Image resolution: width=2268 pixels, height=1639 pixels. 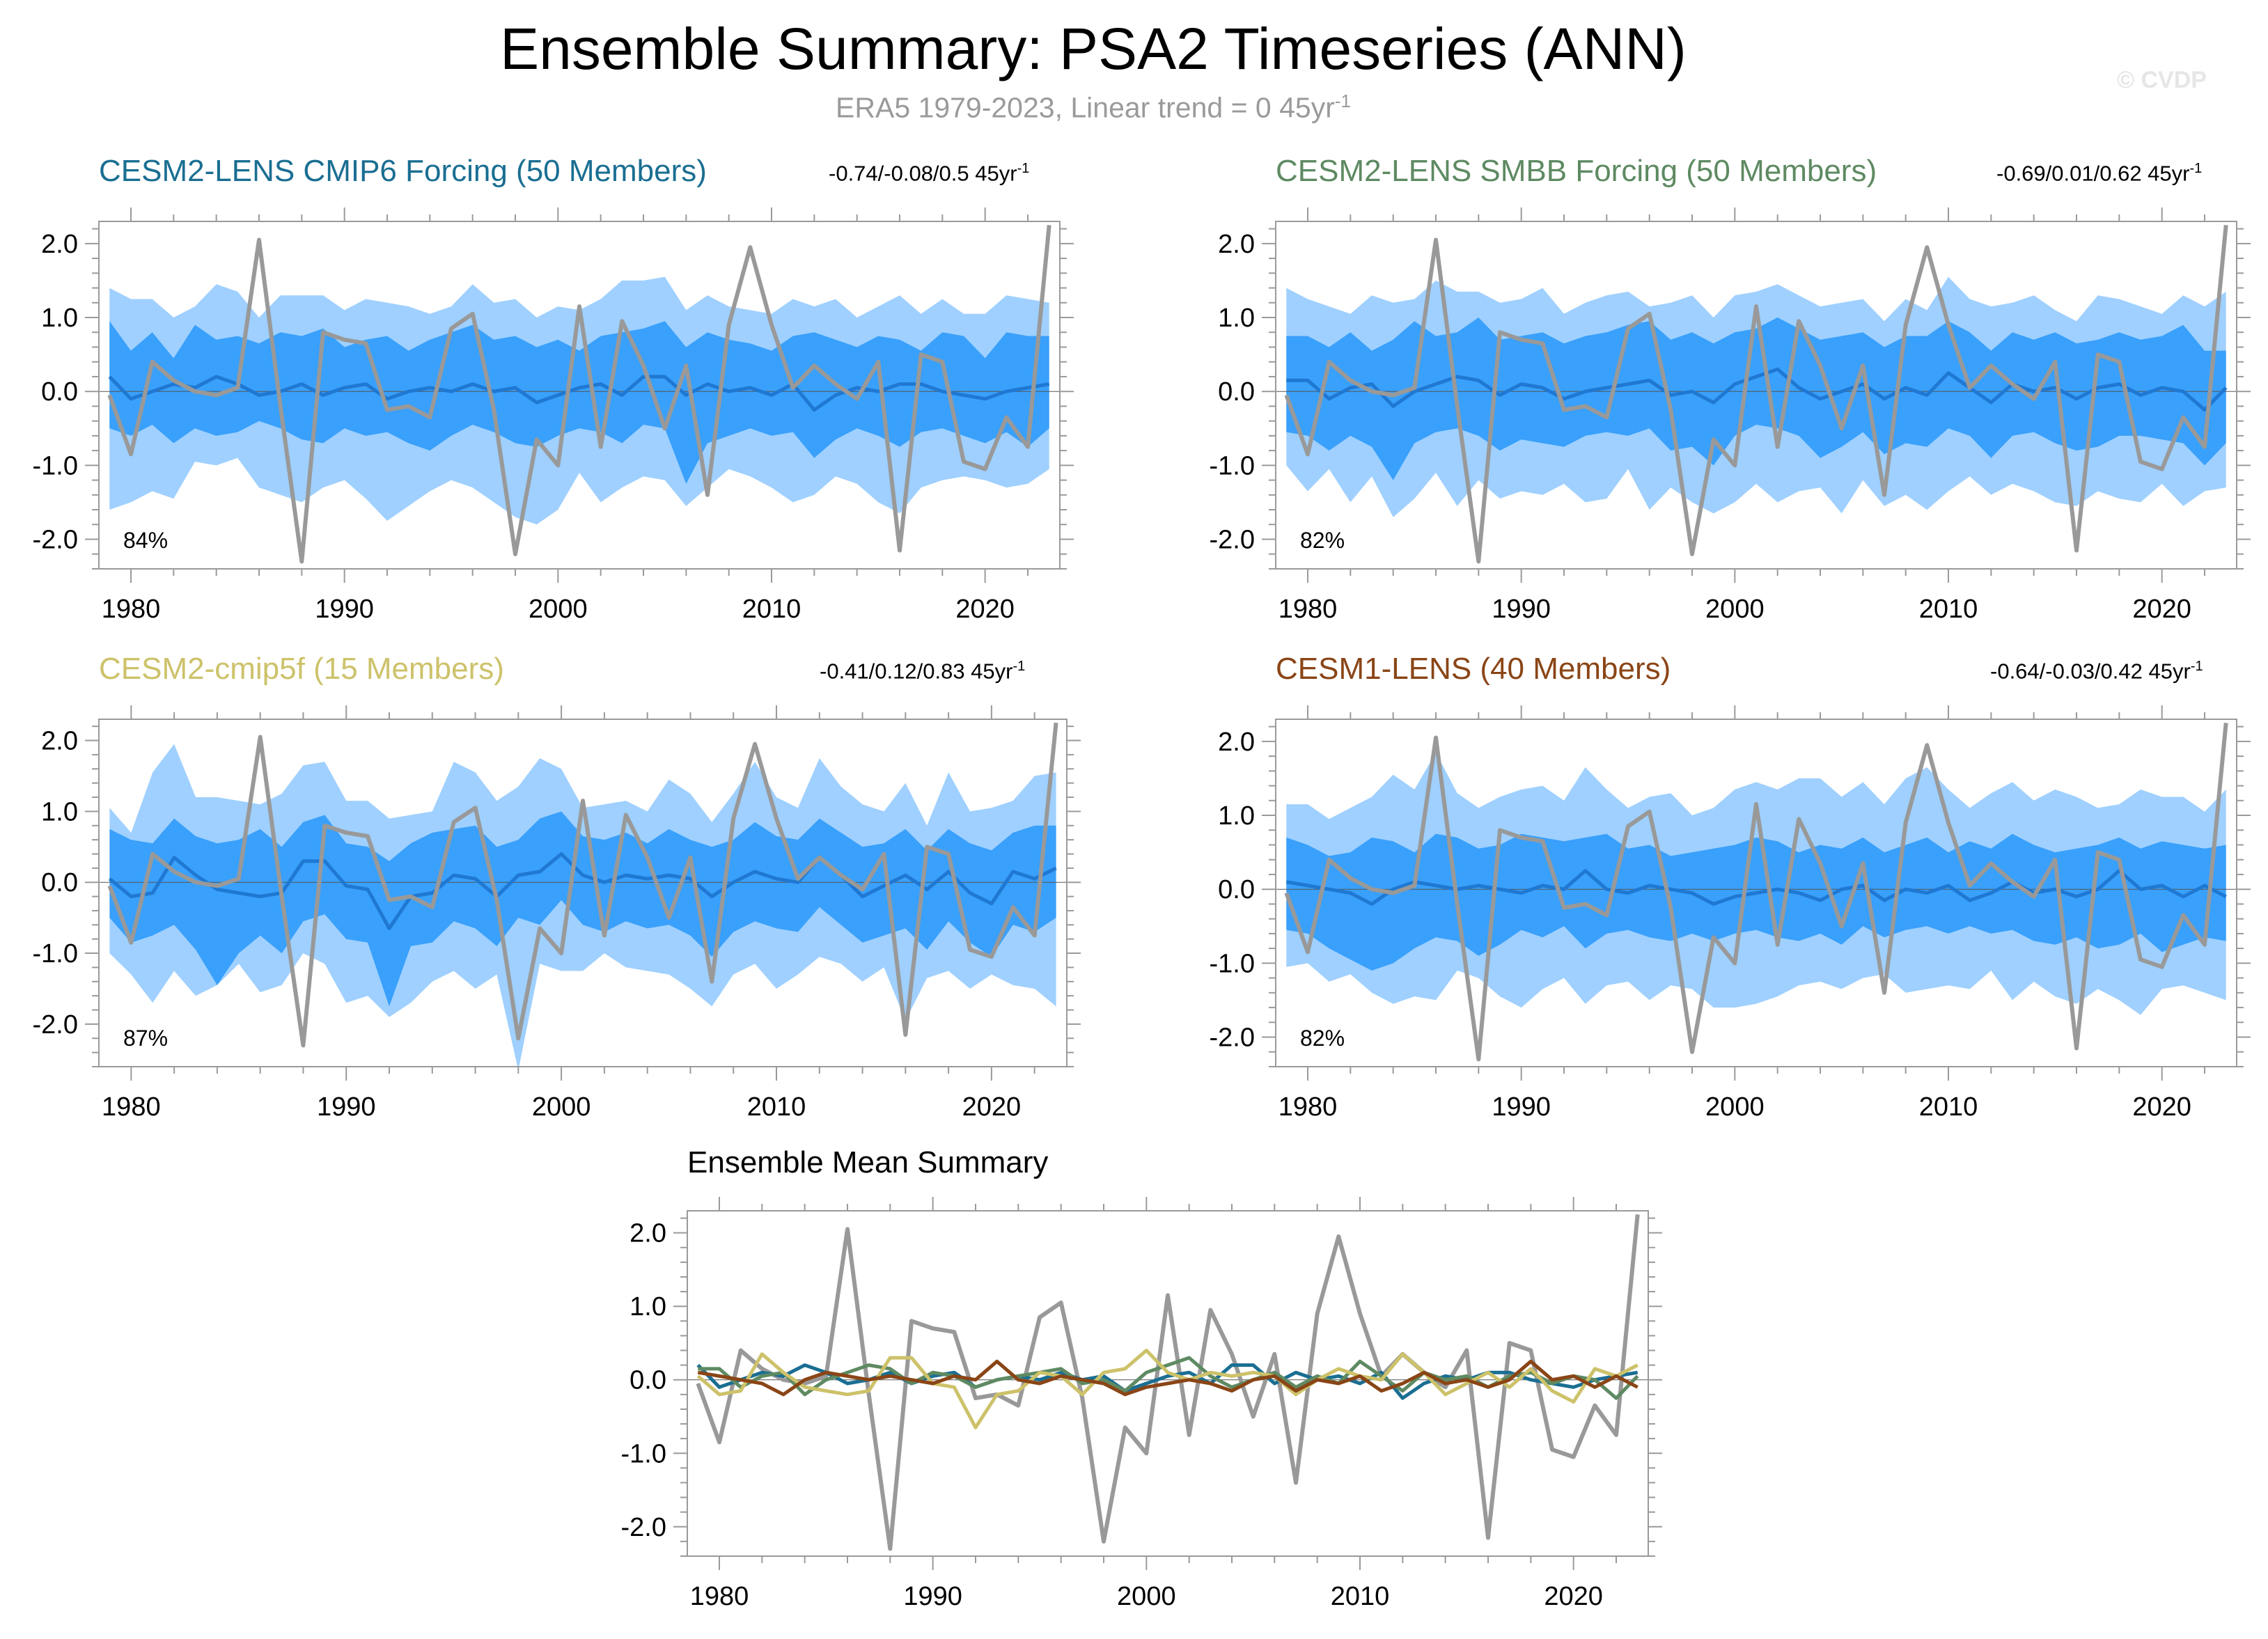 I want to click on era5-line, so click(x=1168, y=1382).